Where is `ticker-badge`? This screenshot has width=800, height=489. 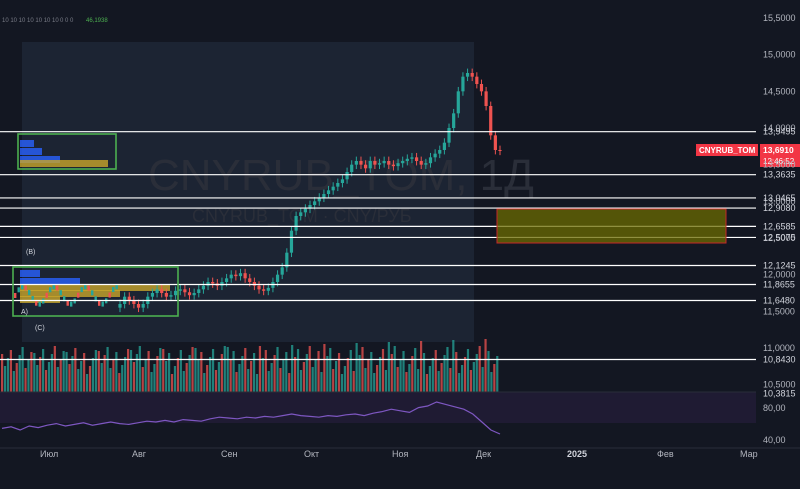 ticker-badge is located at coordinates (727, 150).